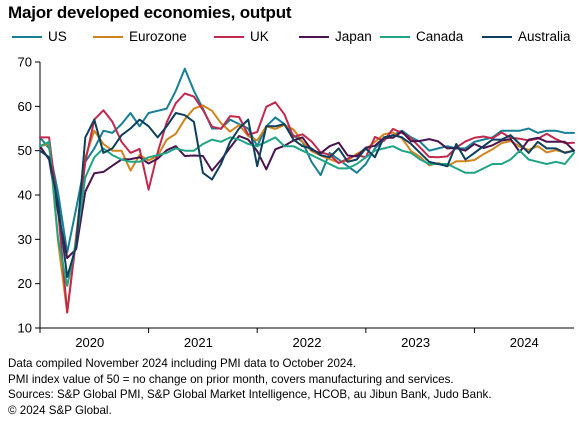 The image size is (587, 426). What do you see at coordinates (158, 36) in the screenshot?
I see `legend-label: Eurozone` at bounding box center [158, 36].